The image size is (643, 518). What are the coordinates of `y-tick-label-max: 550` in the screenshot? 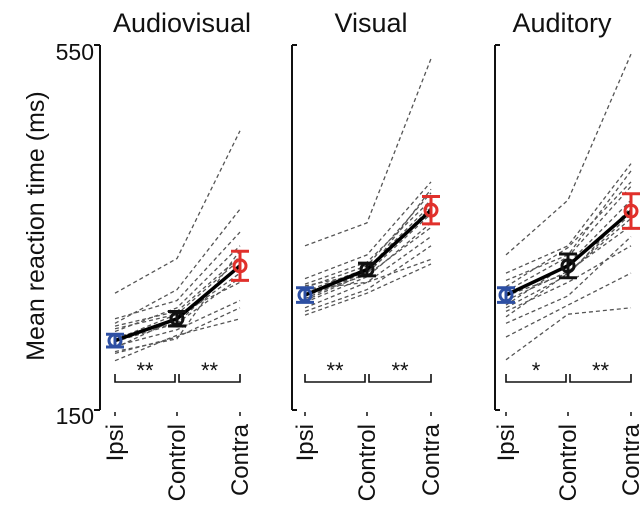 It's located at (75, 52).